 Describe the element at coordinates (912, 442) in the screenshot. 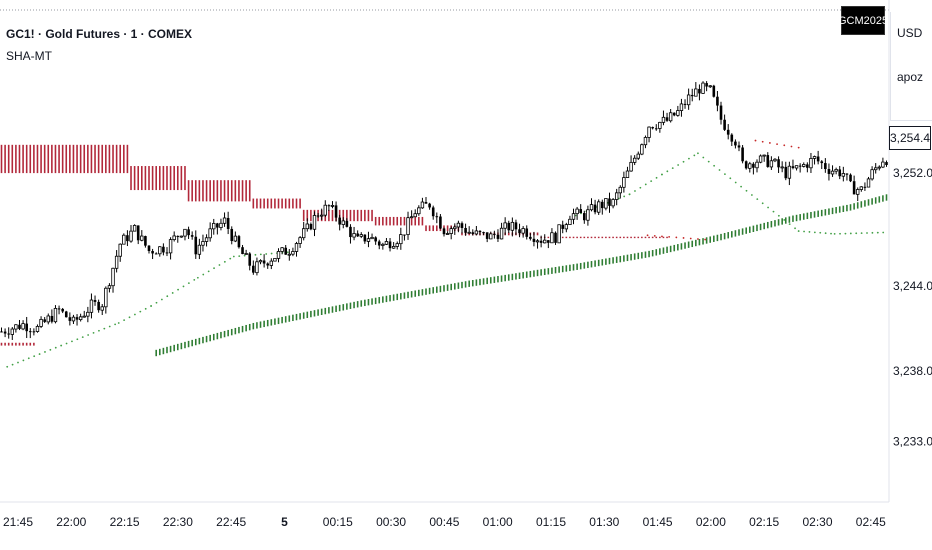

I see `price-tick-label: 3,233.0` at that location.